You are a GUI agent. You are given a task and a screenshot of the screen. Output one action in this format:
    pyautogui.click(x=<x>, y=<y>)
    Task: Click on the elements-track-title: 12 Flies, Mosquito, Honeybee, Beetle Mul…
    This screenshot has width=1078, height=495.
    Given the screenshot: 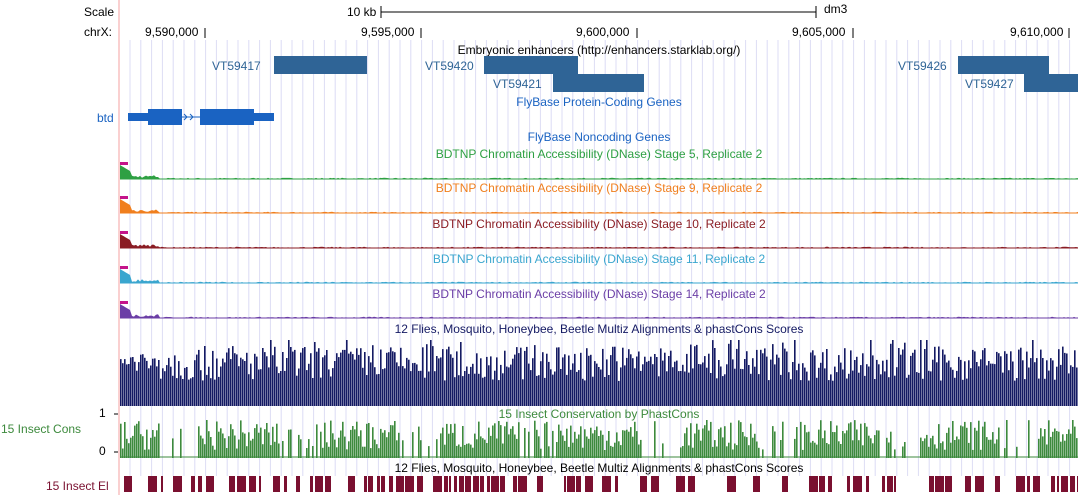 What is the action you would take?
    pyautogui.click(x=599, y=468)
    